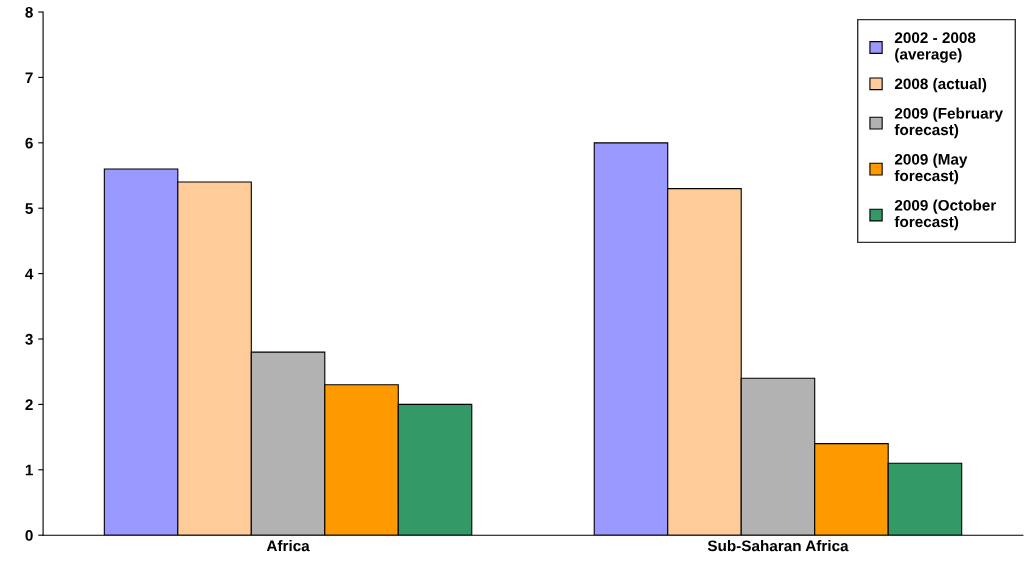 Image resolution: width=1026 pixels, height=573 pixels. Describe the element at coordinates (29, 208) in the screenshot. I see `y-tick-label: 5` at that location.